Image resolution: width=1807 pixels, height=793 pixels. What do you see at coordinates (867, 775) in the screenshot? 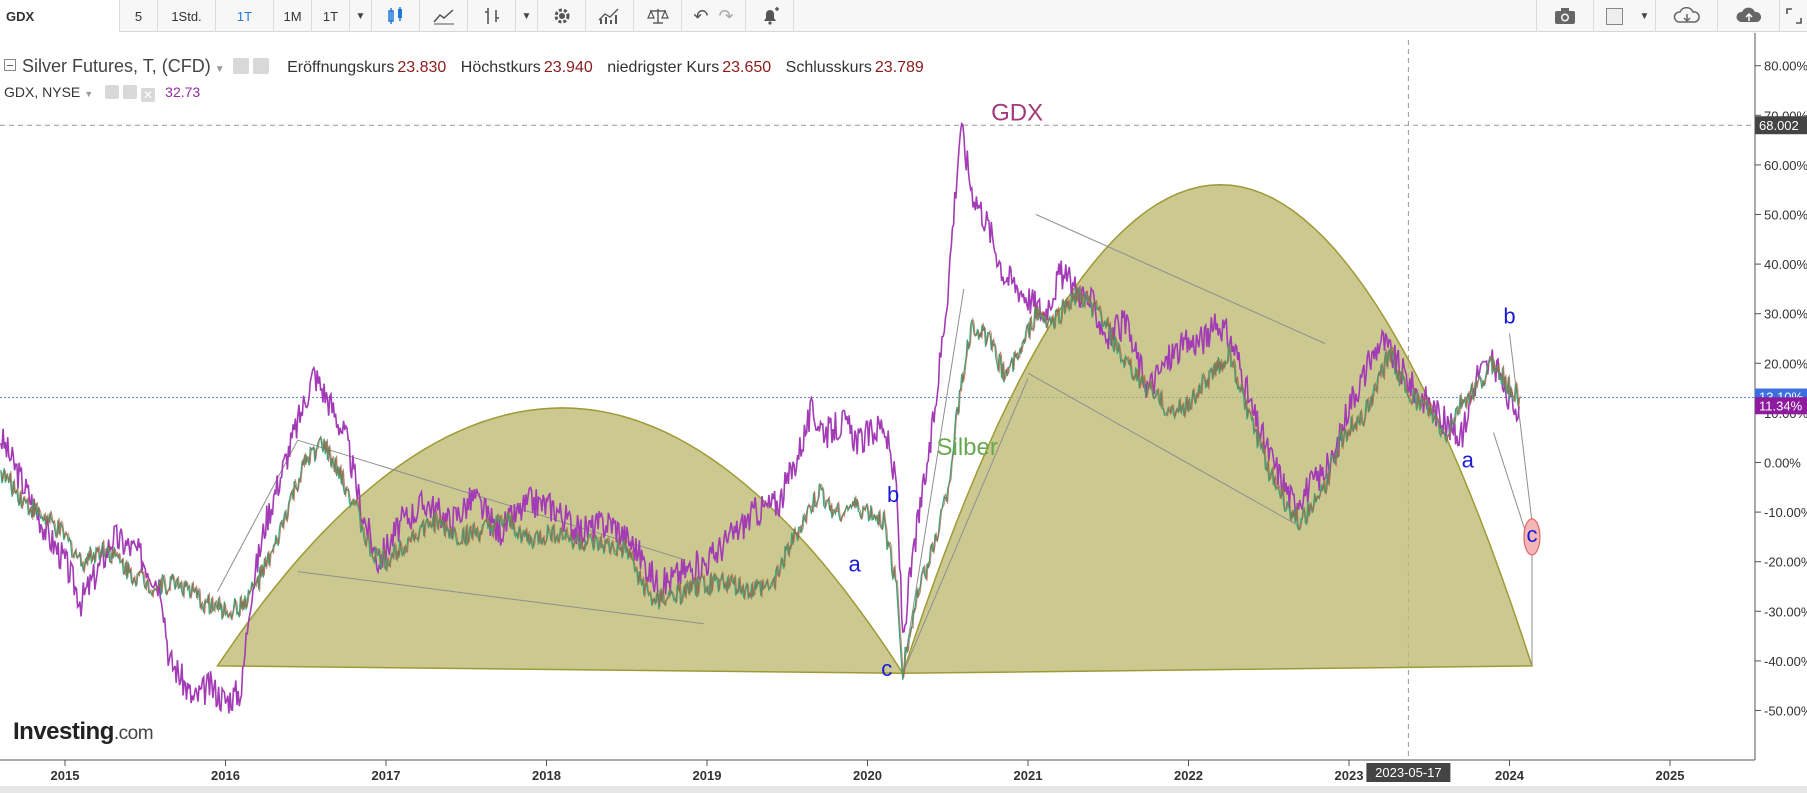
I see `x-tick-label: 2020` at bounding box center [867, 775].